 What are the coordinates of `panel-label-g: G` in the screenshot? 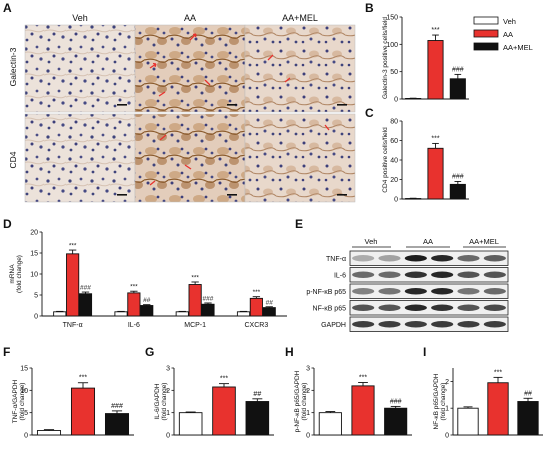 It's located at (149, 352).